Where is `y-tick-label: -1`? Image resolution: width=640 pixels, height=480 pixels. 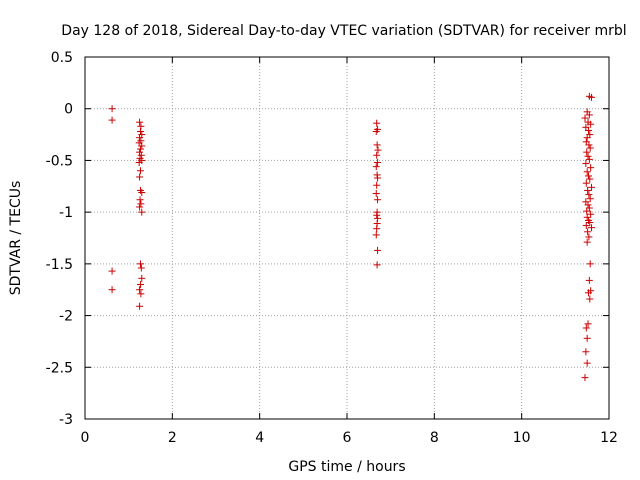
y-tick-label: -1 is located at coordinates (66, 213).